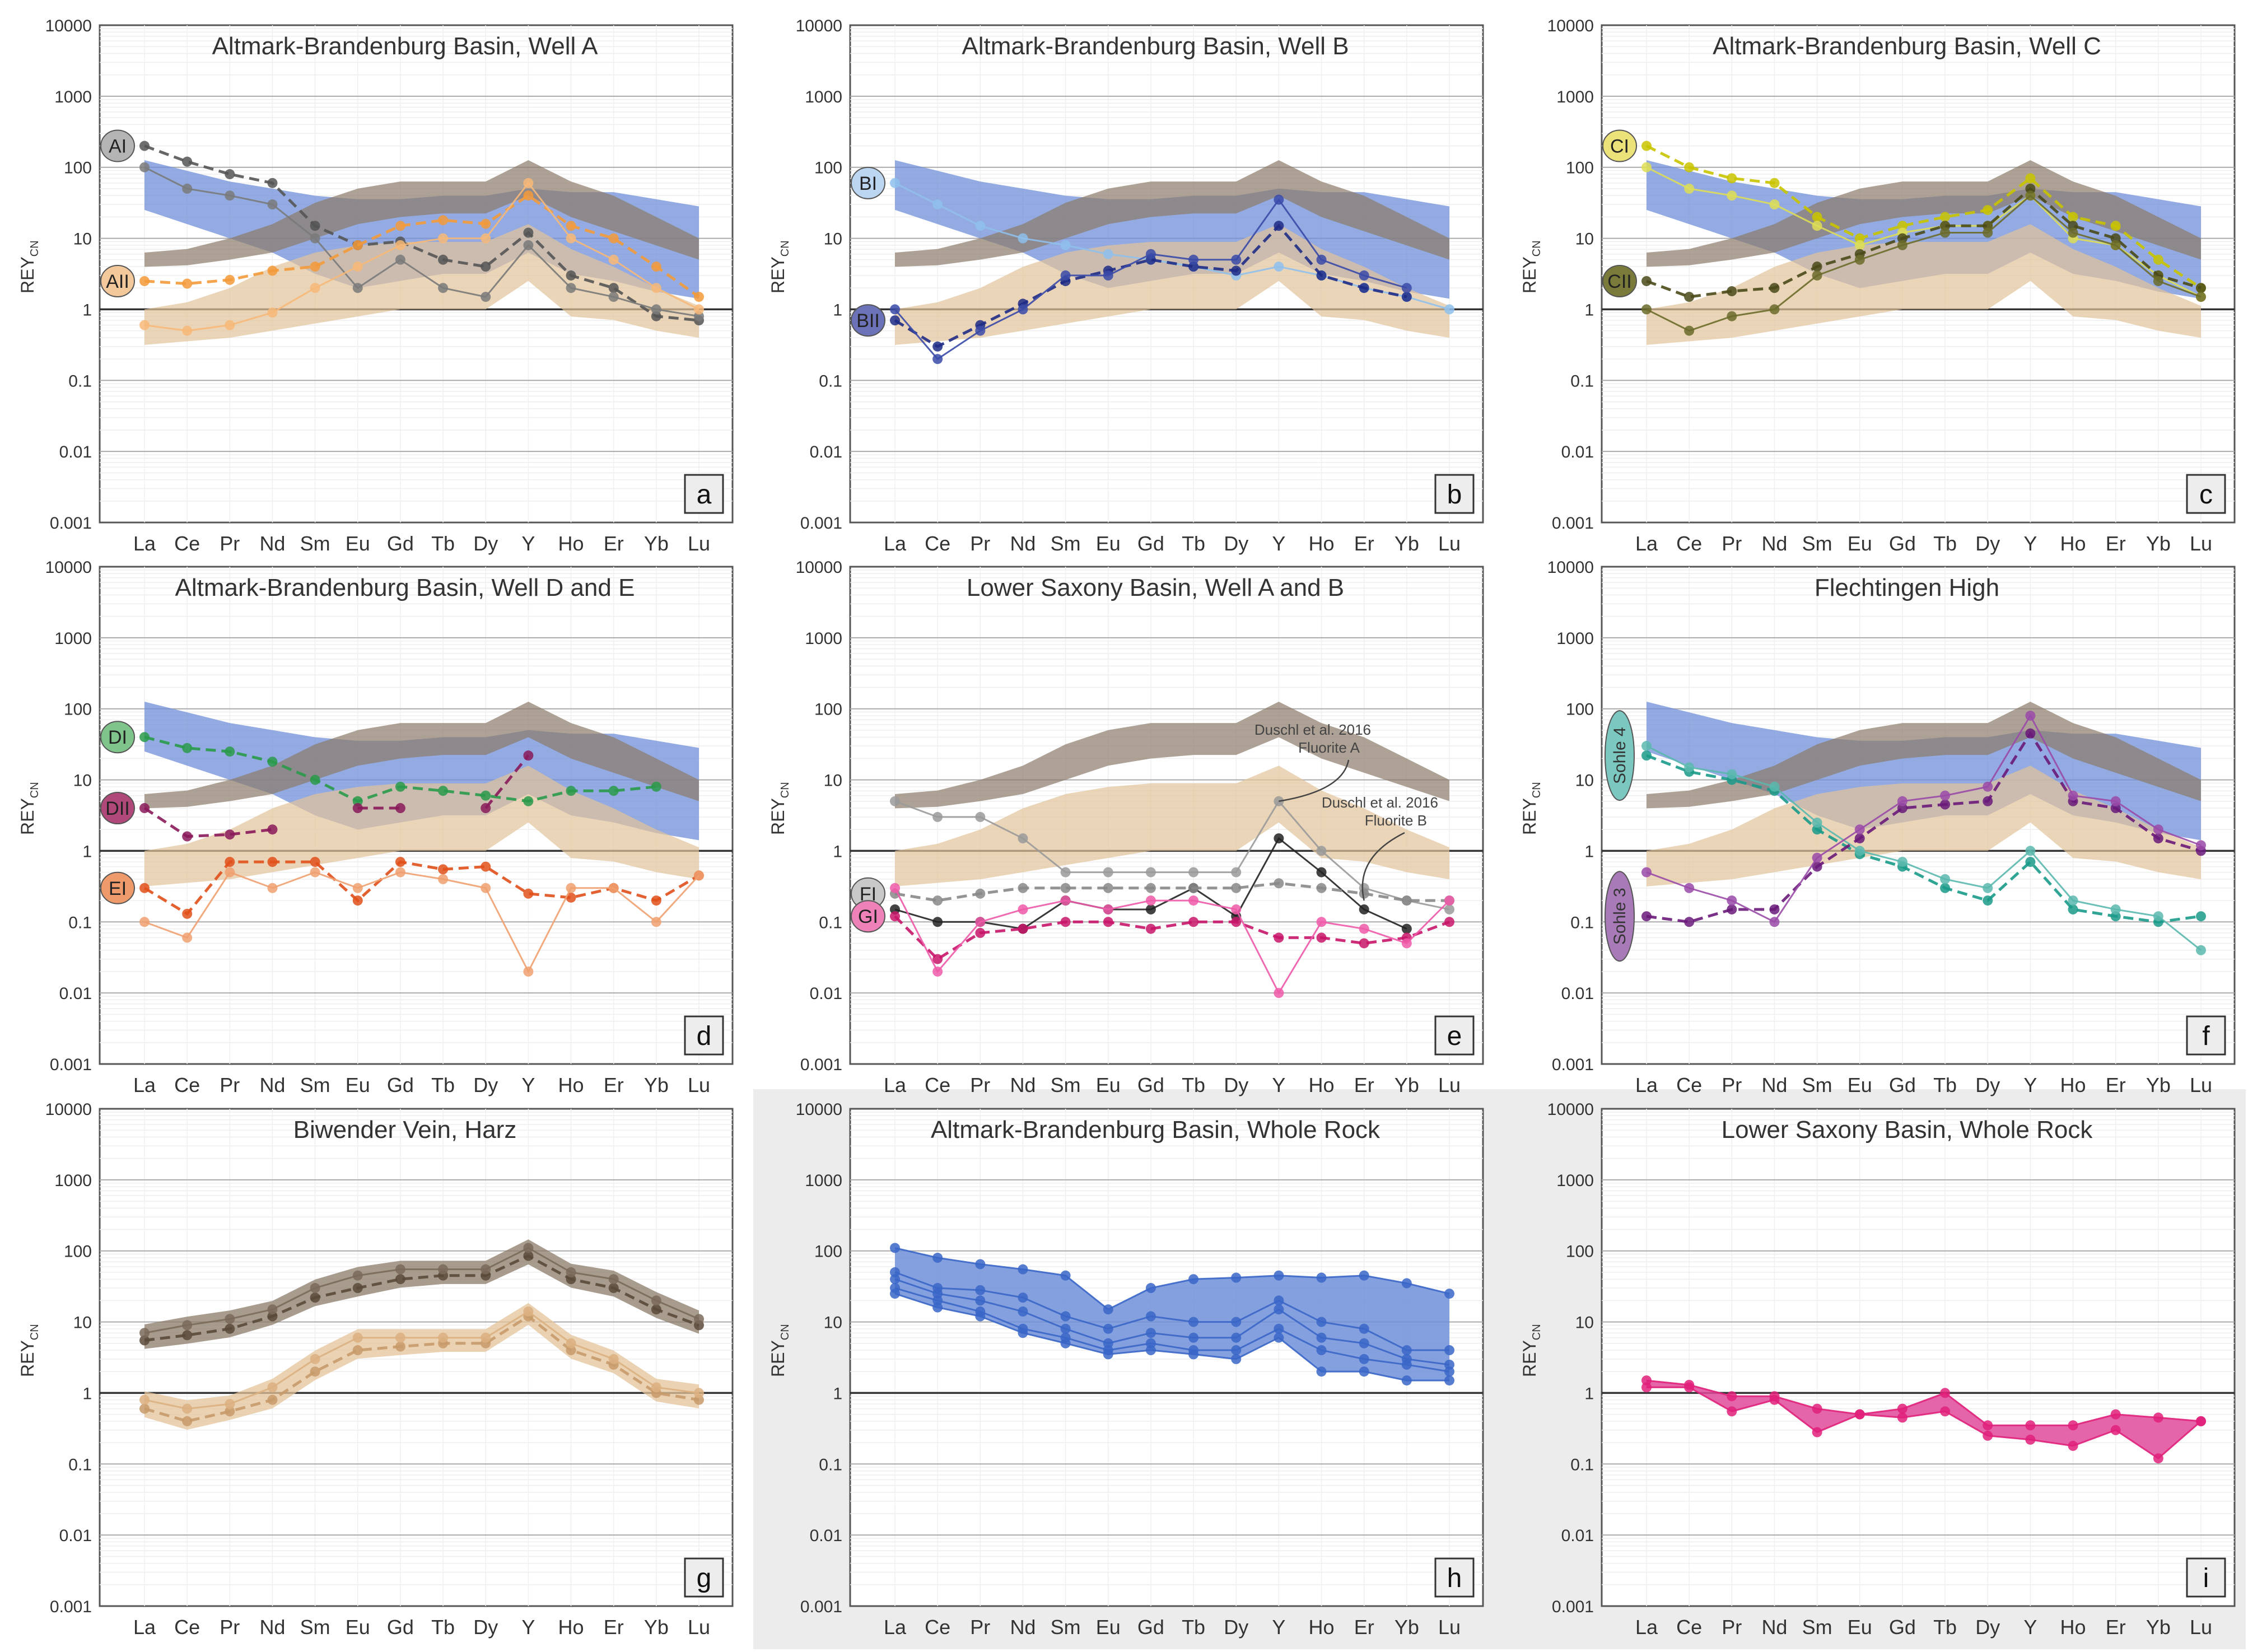  I want to click on y-tick-label: 1000, so click(824, 1181).